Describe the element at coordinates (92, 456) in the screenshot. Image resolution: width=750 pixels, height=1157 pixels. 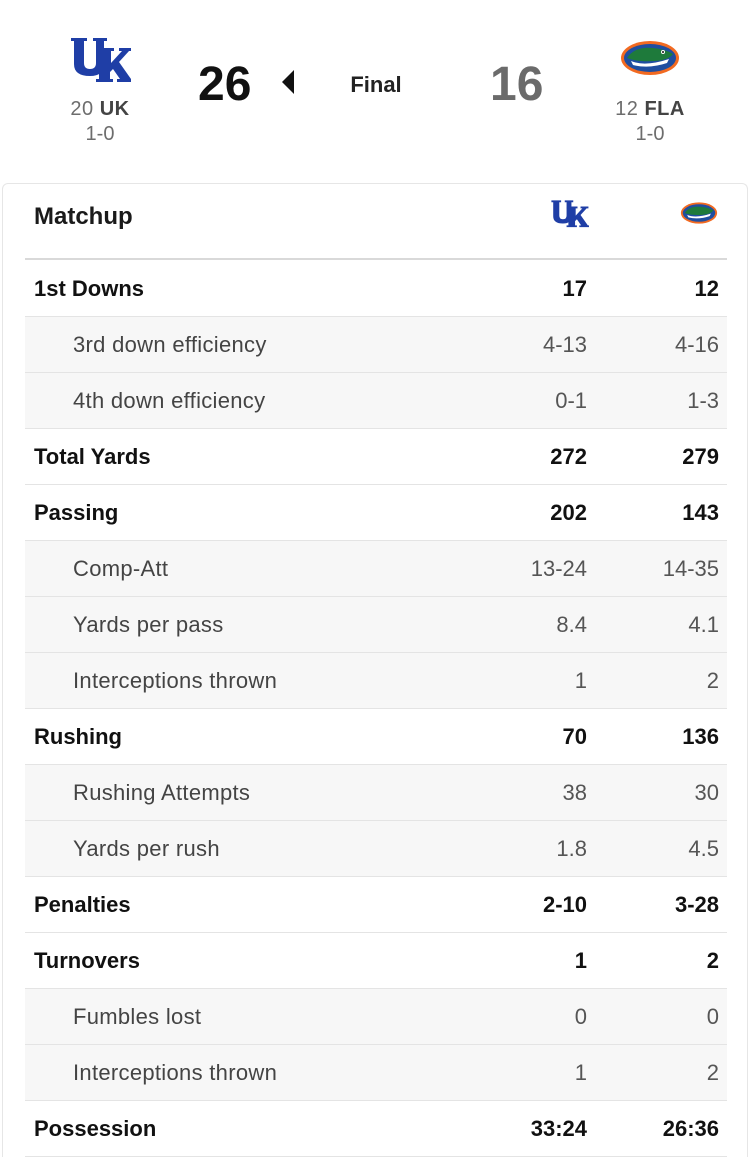
I see `stat-label: Total Yards` at that location.